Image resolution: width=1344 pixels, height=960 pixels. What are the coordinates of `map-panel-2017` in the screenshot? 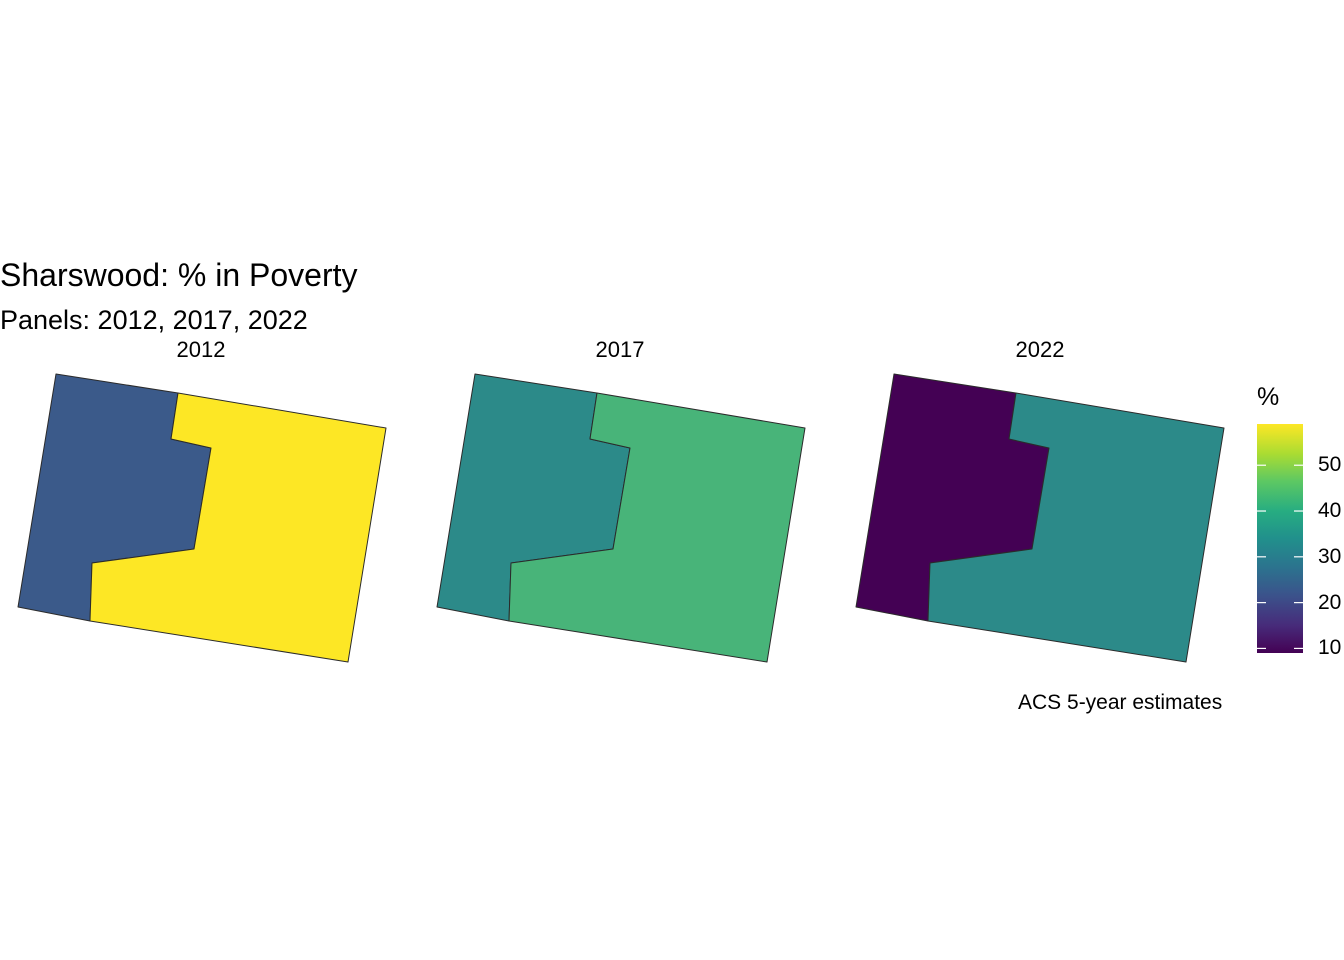 It's located at (621, 518).